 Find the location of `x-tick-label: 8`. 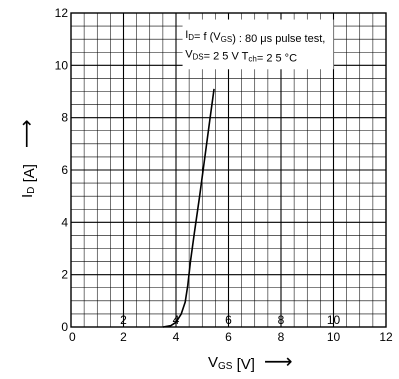

x-tick-label: 8 is located at coordinates (281, 337).